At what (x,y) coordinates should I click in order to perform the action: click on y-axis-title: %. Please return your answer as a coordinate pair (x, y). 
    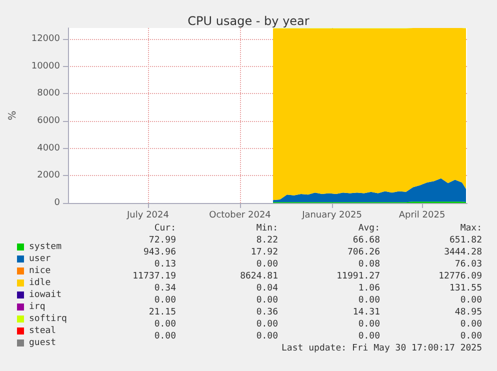
    Looking at the image, I should click on (13, 115).